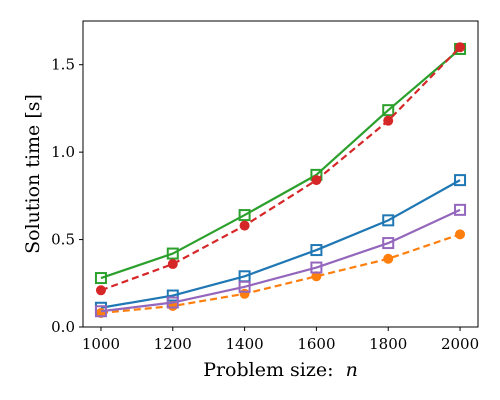 The height and width of the screenshot is (400, 500). I want to click on x-tick-label: 2000, so click(460, 344).